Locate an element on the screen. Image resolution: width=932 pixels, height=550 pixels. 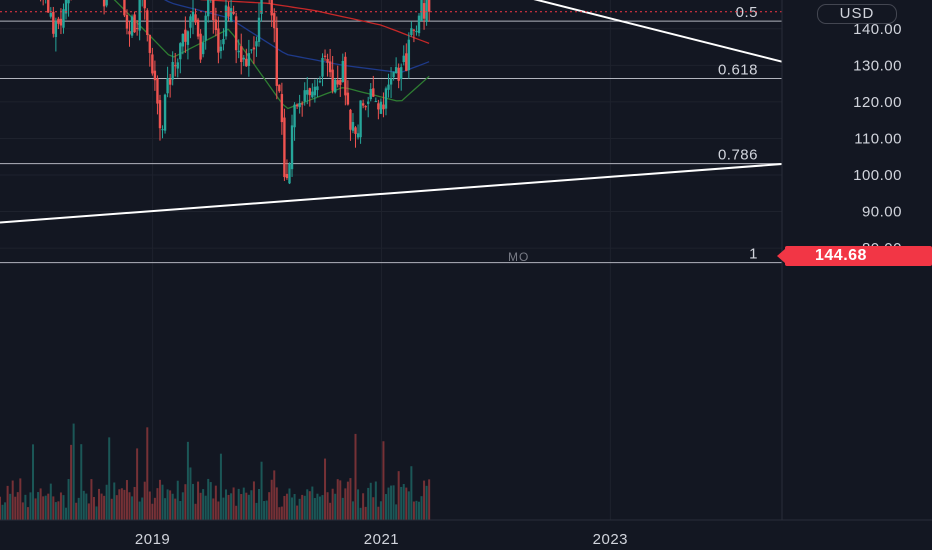
currency-badge: USD is located at coordinates (857, 14).